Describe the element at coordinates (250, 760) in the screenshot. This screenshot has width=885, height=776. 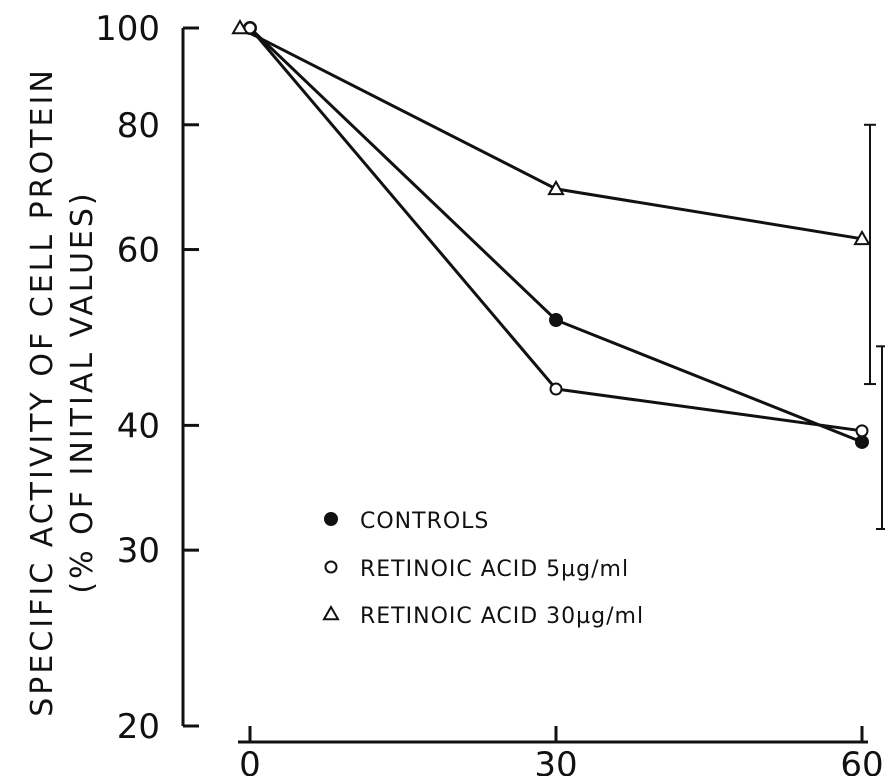
I see `x-tick-label: 0` at that location.